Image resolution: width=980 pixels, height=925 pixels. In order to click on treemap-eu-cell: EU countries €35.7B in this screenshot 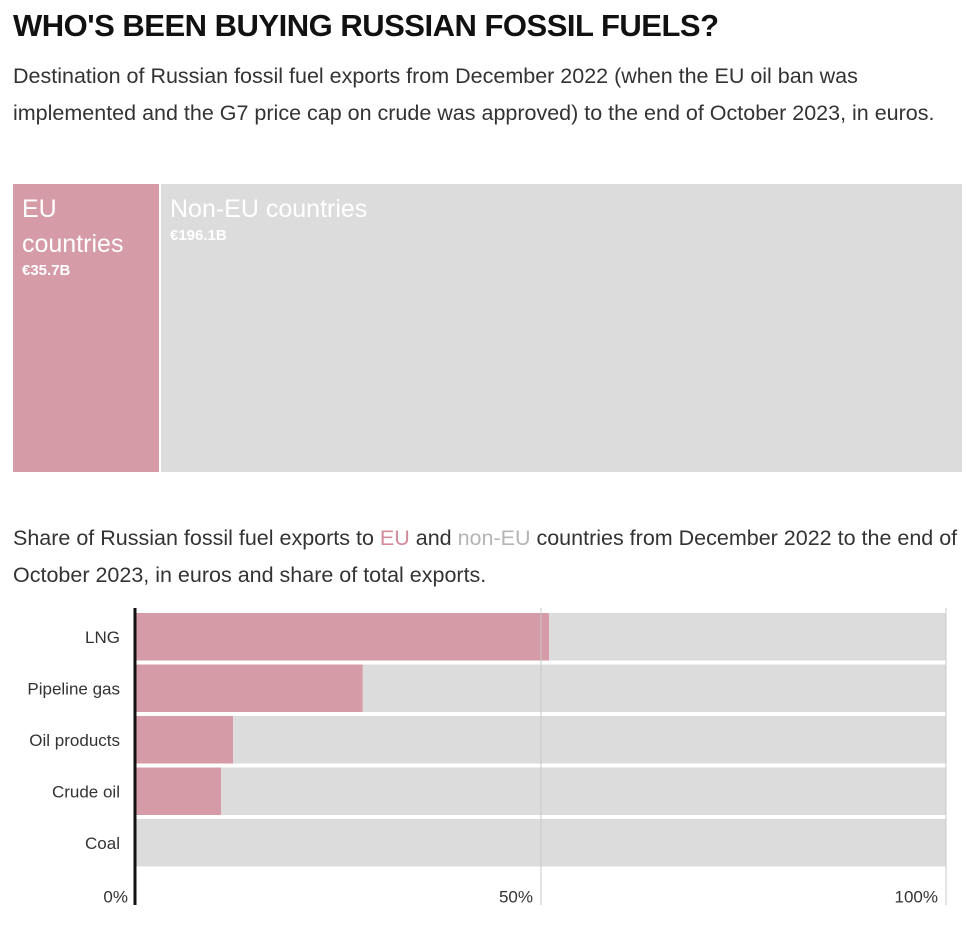, I will do `click(86, 328)`.